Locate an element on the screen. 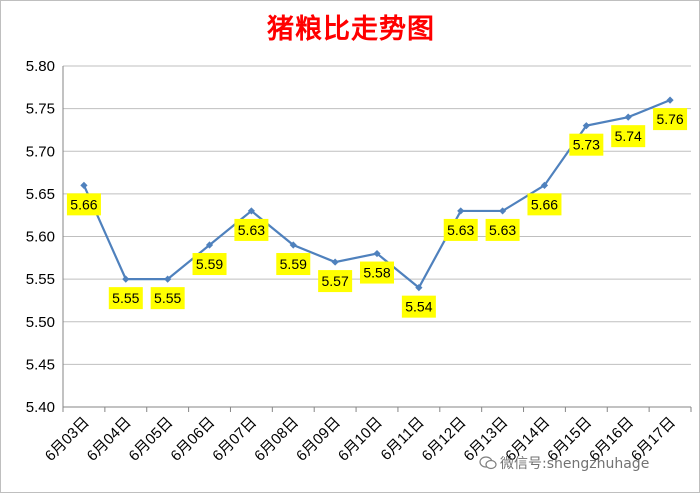 Image resolution: width=700 pixels, height=493 pixels. x-tick-label: 6月06日 is located at coordinates (192, 439).